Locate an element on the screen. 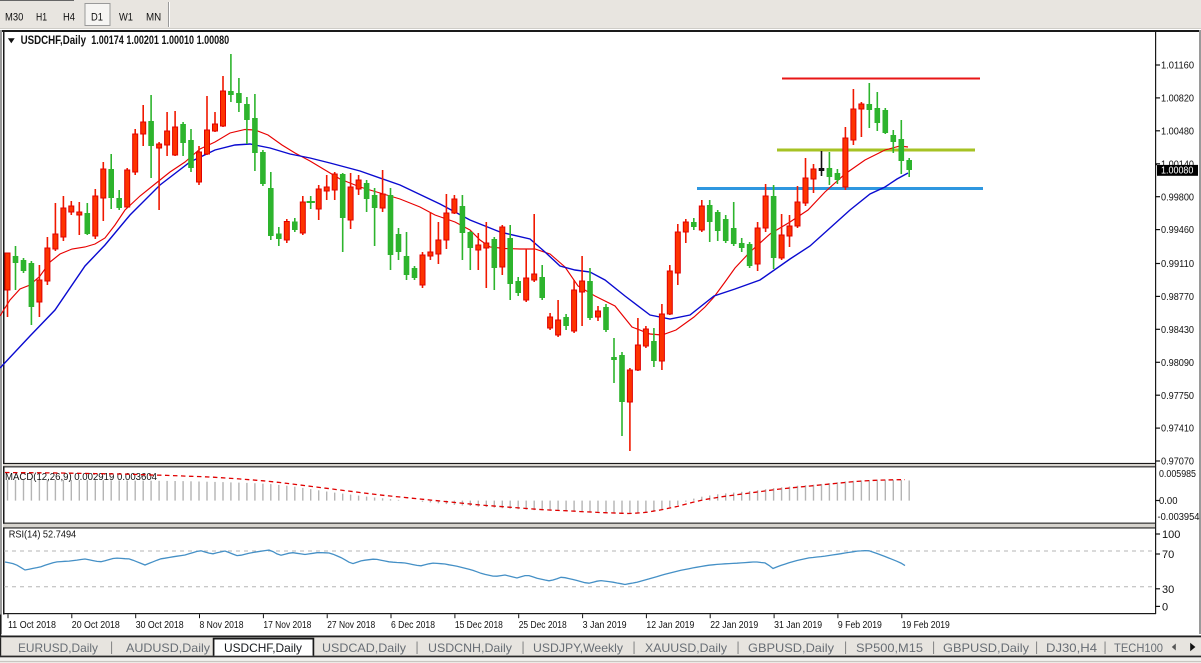 Image resolution: width=1201 pixels, height=663 pixels. svg-text: H1 is located at coordinates (41, 18).